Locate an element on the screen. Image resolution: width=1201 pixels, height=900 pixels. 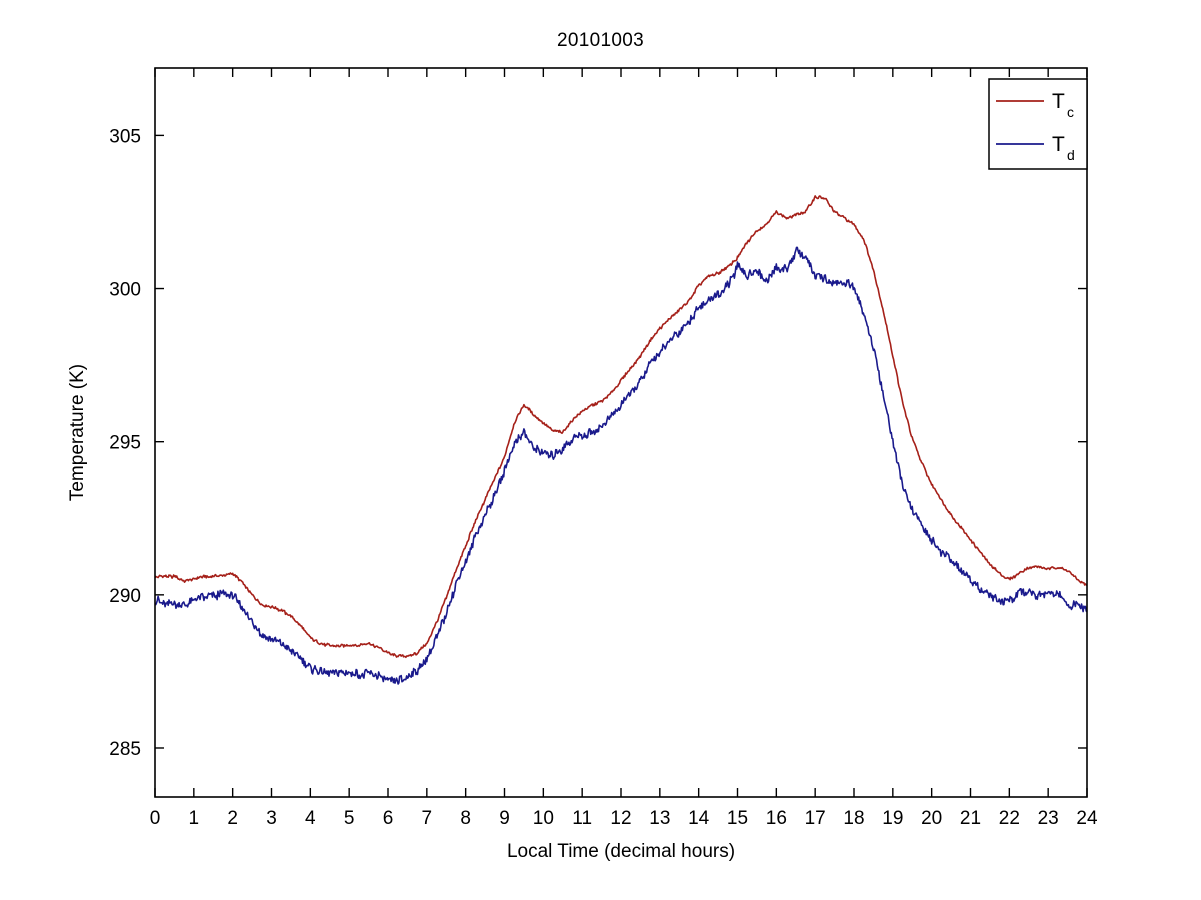
x-tick-label: 4 is located at coordinates (310, 818).